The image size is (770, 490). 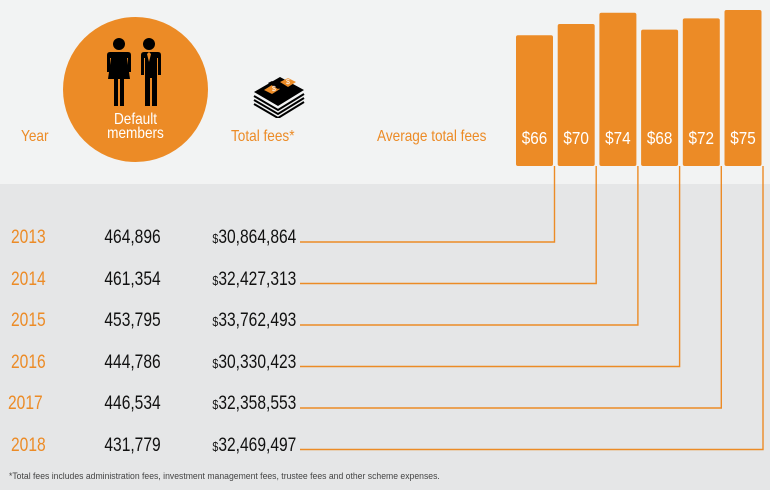 What do you see at coordinates (257, 320) in the screenshot?
I see `fee-amount: 33,762,493` at bounding box center [257, 320].